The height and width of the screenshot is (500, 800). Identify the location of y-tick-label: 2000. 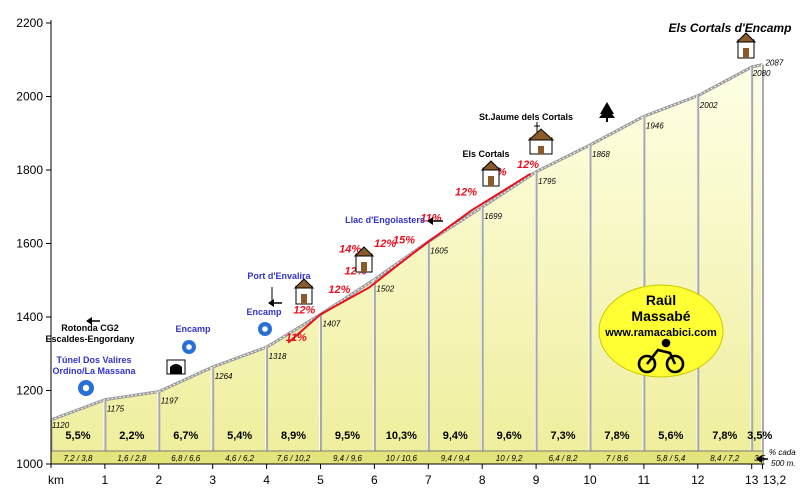
(29, 97).